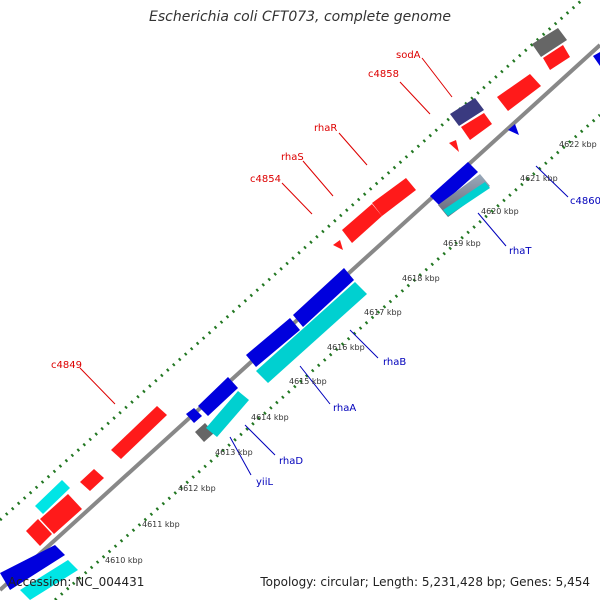 The image size is (600, 600). What do you see at coordinates (394, 197) in the screenshot?
I see `gene-block-rhaS` at bounding box center [394, 197].